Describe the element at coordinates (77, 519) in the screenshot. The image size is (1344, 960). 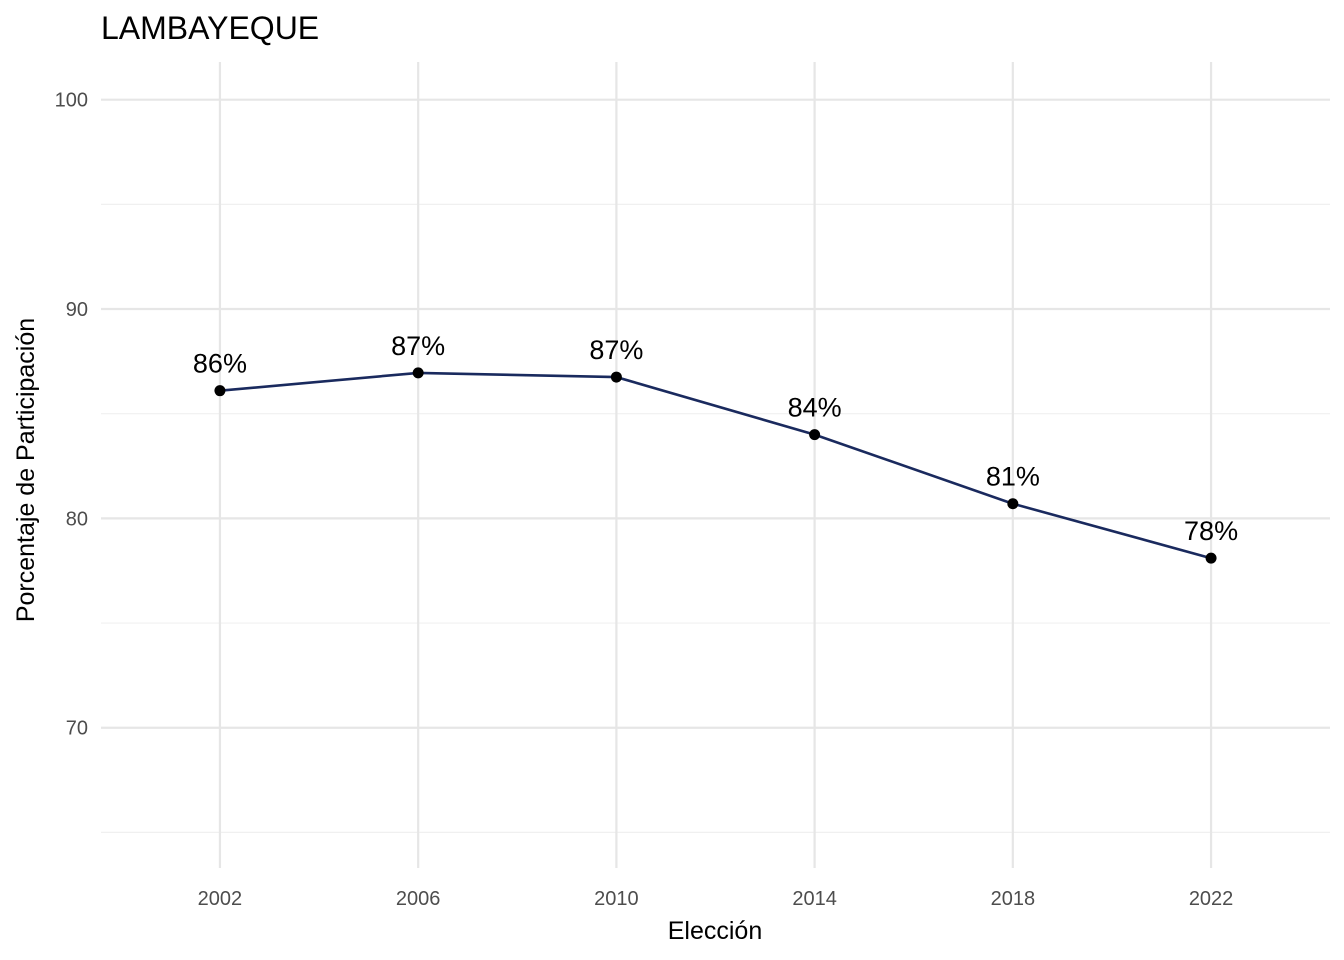
I see `y-tick-label: 80` at that location.